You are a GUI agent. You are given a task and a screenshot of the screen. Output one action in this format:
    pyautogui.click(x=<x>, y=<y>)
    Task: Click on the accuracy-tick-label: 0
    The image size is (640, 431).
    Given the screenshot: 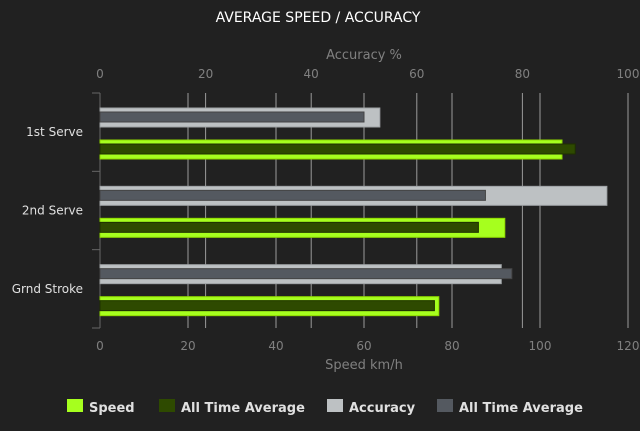 What is the action you would take?
    pyautogui.click(x=100, y=74)
    